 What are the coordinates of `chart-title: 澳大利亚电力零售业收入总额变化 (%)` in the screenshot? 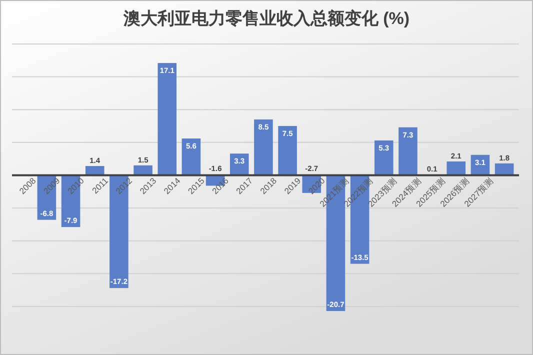 It's located at (266, 18).